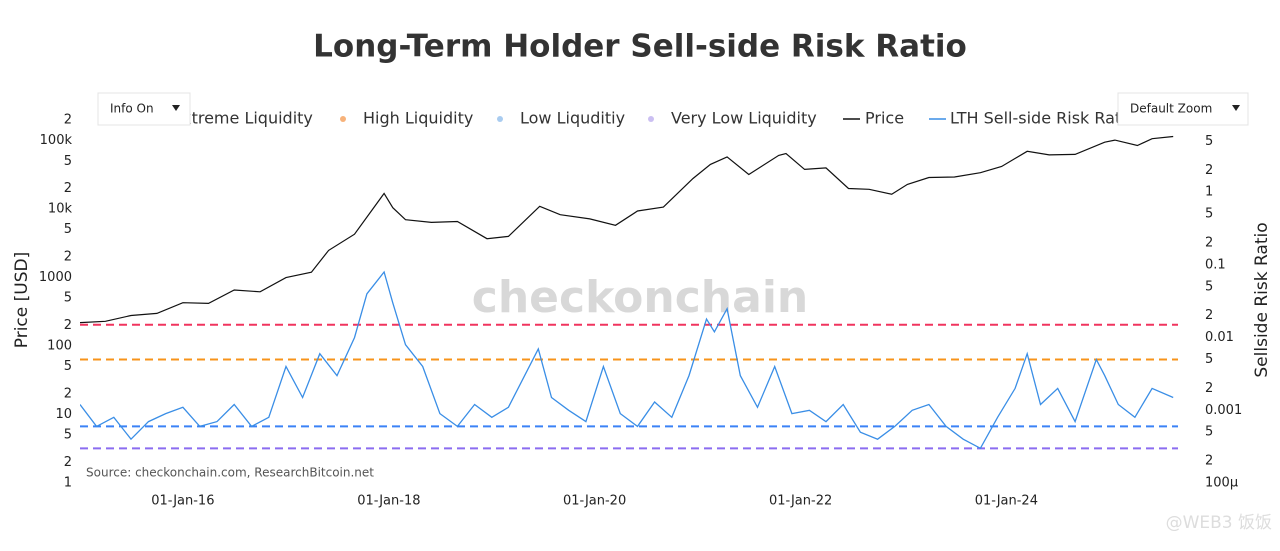 Image resolution: width=1280 pixels, height=551 pixels. Describe the element at coordinates (55, 277) in the screenshot. I see `y-tick-label: 1000` at that location.